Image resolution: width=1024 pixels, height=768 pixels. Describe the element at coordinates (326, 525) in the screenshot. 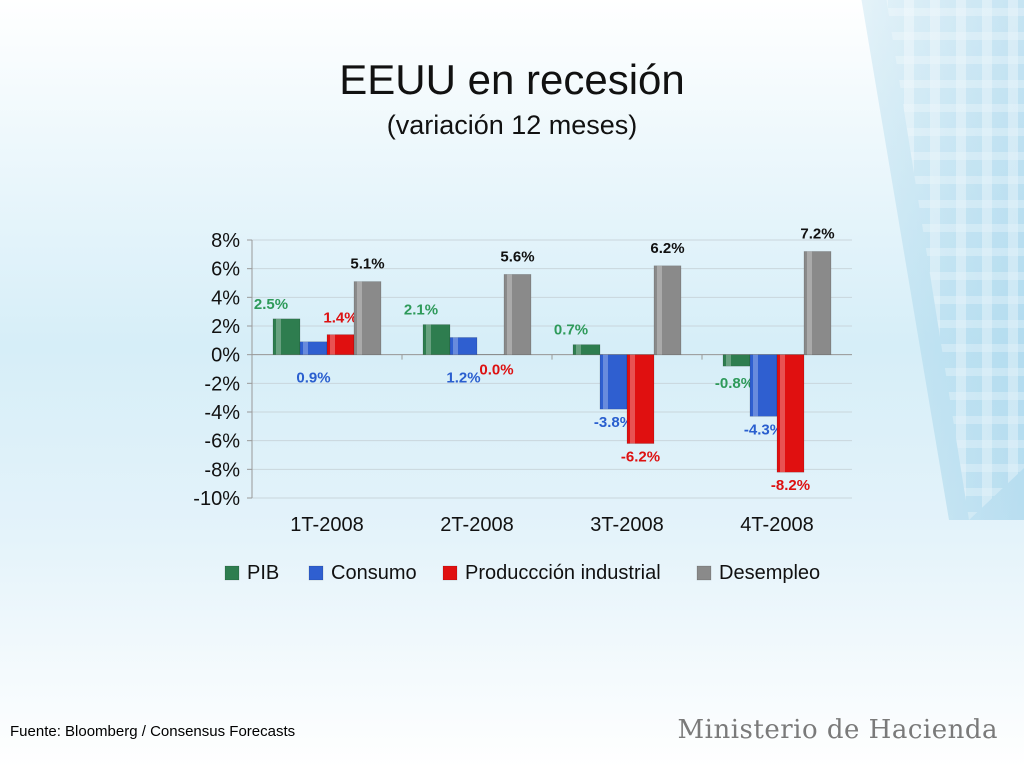

I see `x-tick-label: 1T-2008` at that location.